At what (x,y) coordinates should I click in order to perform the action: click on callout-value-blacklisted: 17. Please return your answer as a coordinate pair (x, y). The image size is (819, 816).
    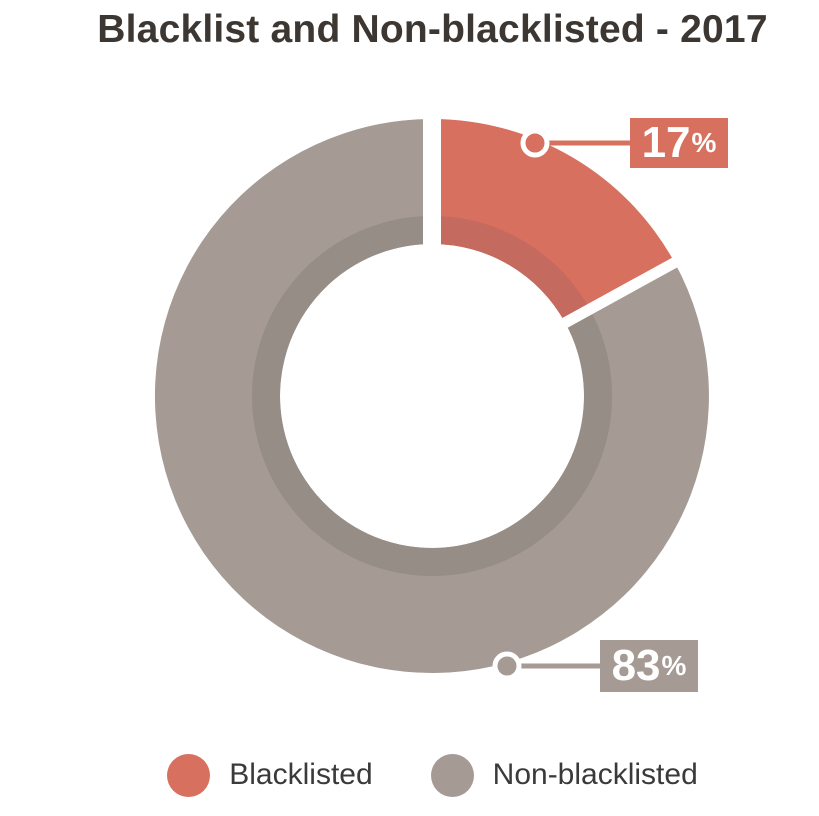
    Looking at the image, I should click on (666, 142).